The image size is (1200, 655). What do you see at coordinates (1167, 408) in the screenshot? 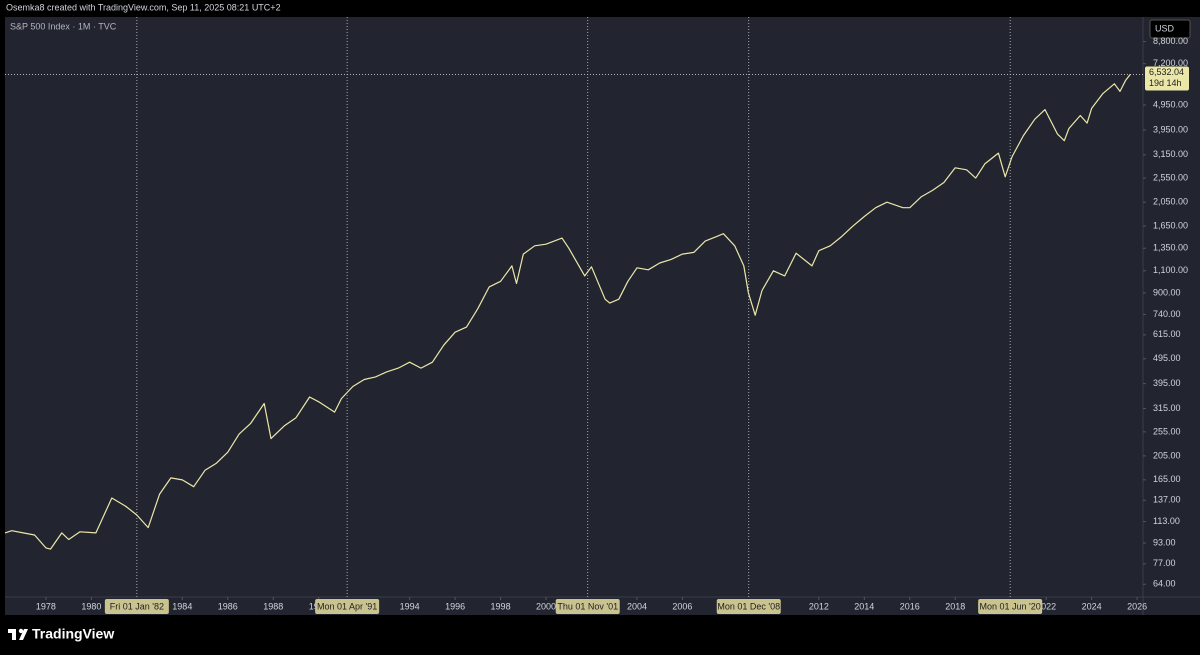
I see `y-tick-label: 315.00` at bounding box center [1167, 408].